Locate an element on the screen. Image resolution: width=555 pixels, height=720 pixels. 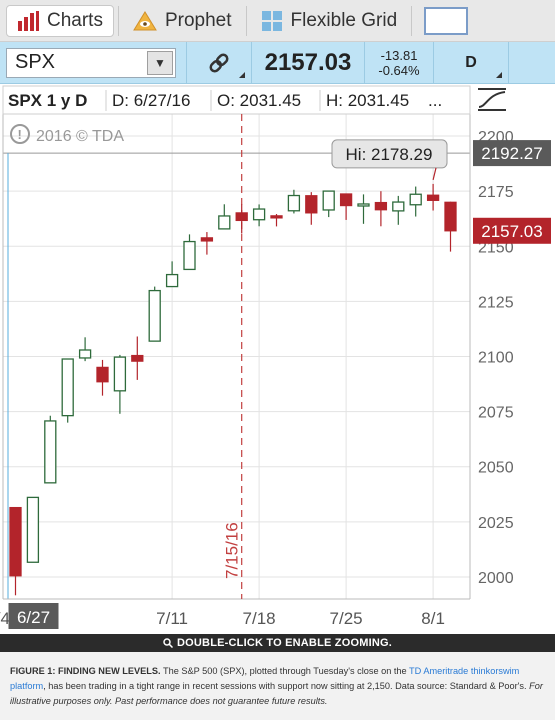
date-tick-label: 8/1 is located at coordinates (433, 618).